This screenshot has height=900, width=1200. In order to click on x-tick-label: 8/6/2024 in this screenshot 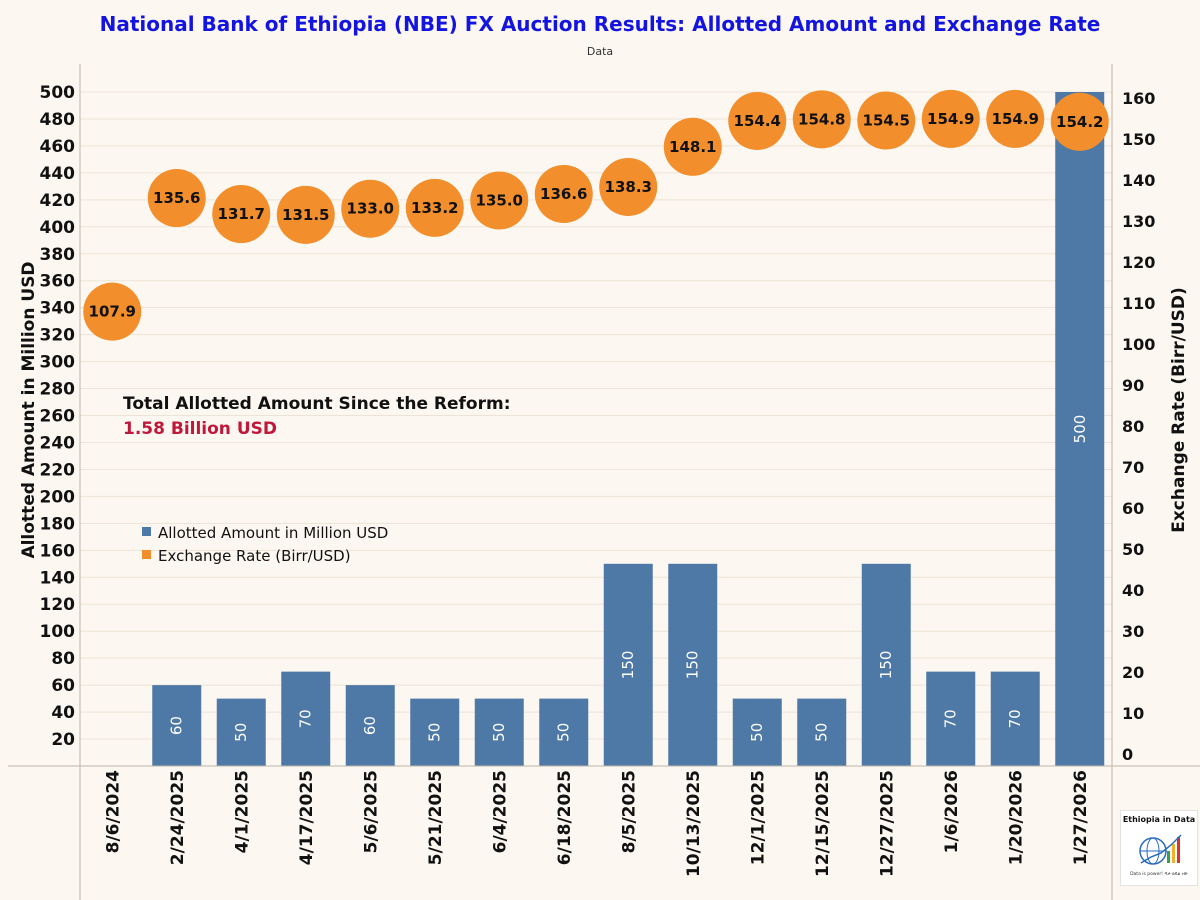, I will do `click(113, 812)`.